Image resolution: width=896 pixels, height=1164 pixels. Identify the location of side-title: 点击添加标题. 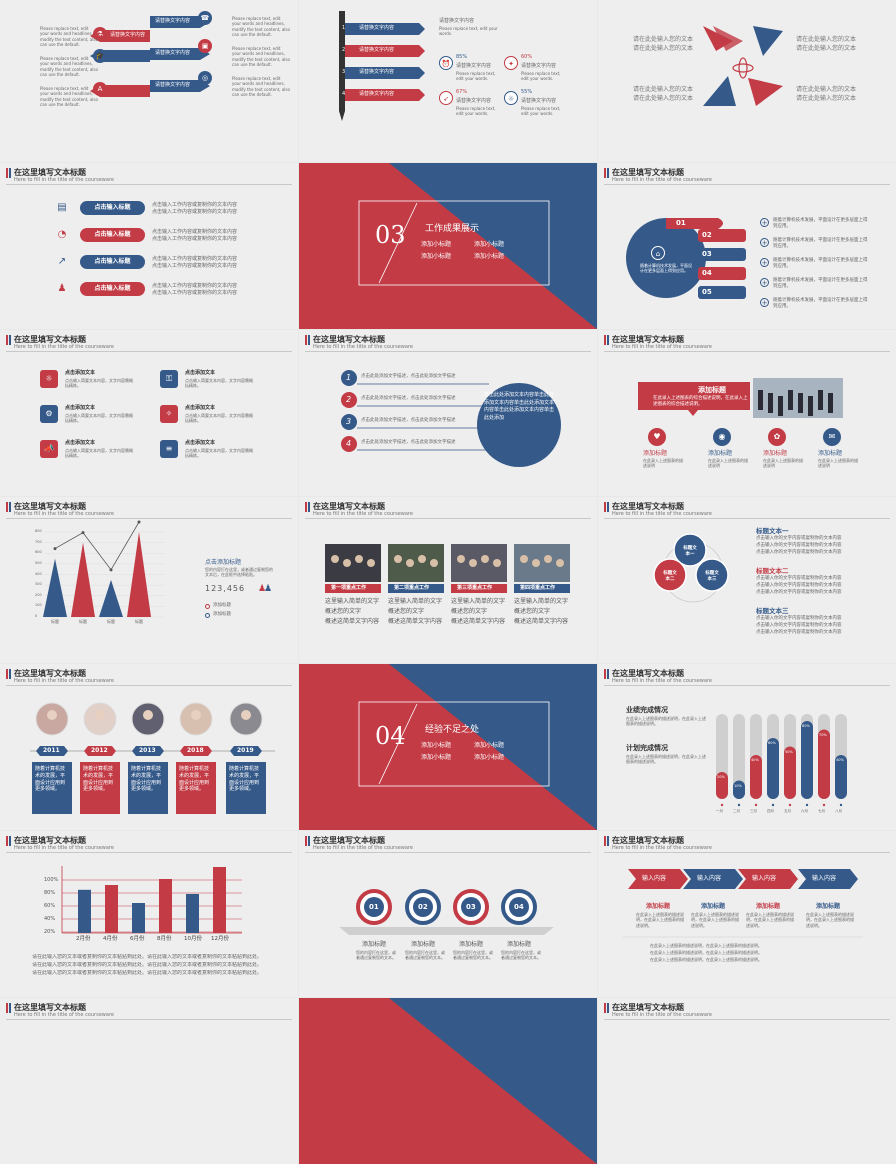
(223, 562).